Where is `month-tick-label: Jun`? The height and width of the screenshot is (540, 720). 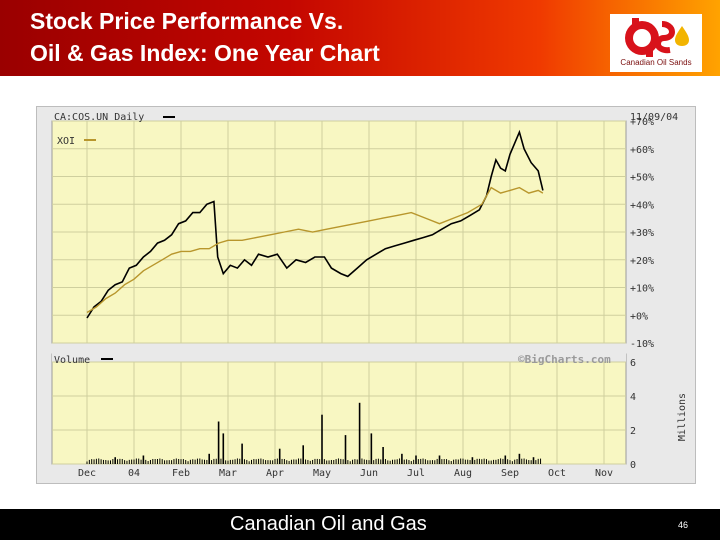
month-tick-label: Jun is located at coordinates (369, 473).